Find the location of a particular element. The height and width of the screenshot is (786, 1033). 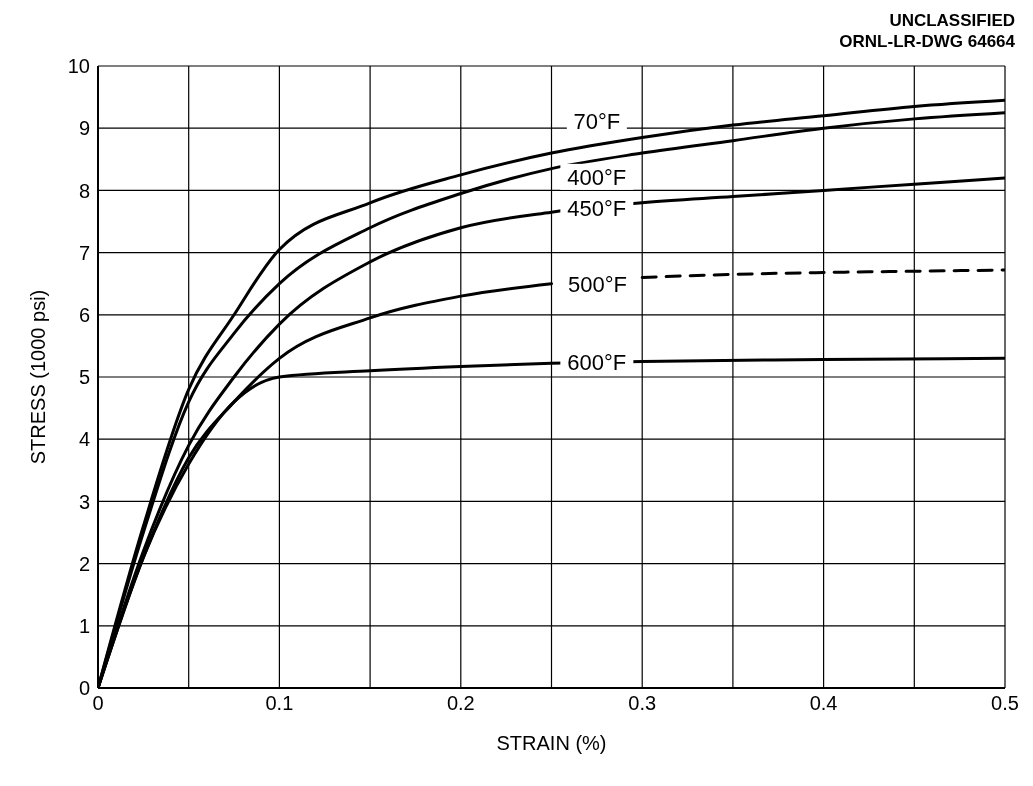

y-tick-label: 7 is located at coordinates (84, 252).